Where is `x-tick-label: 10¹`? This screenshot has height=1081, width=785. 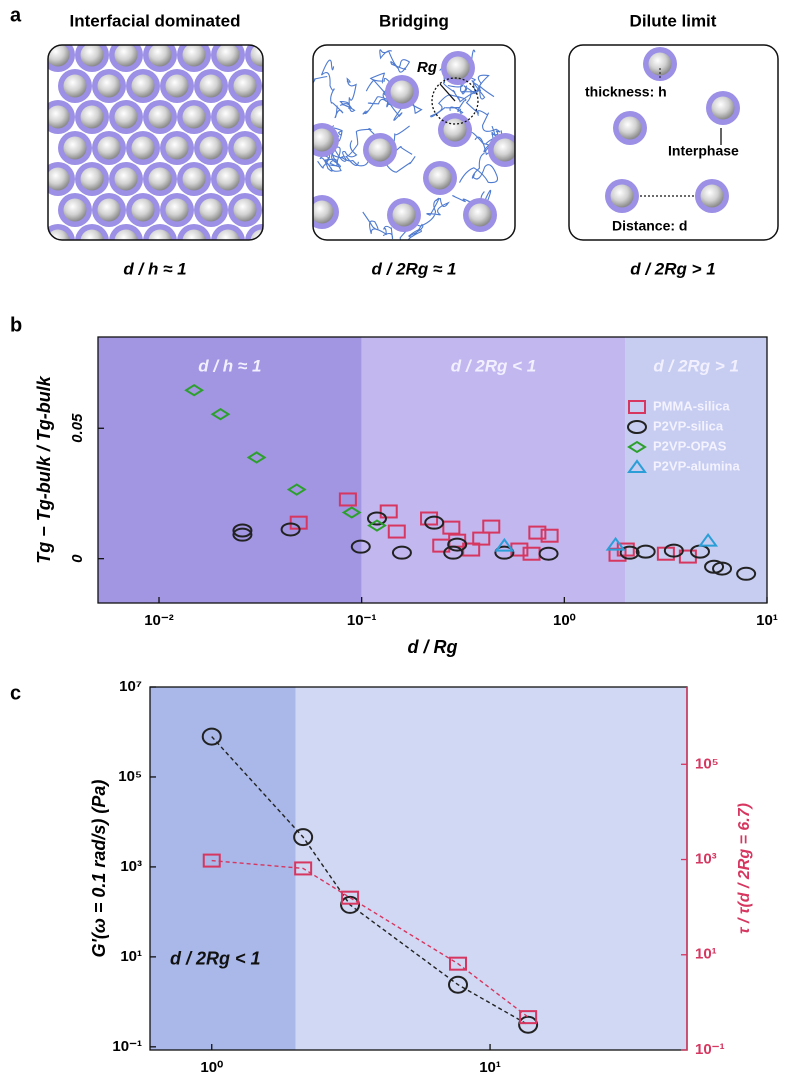
x-tick-label: 10¹ is located at coordinates (490, 1067).